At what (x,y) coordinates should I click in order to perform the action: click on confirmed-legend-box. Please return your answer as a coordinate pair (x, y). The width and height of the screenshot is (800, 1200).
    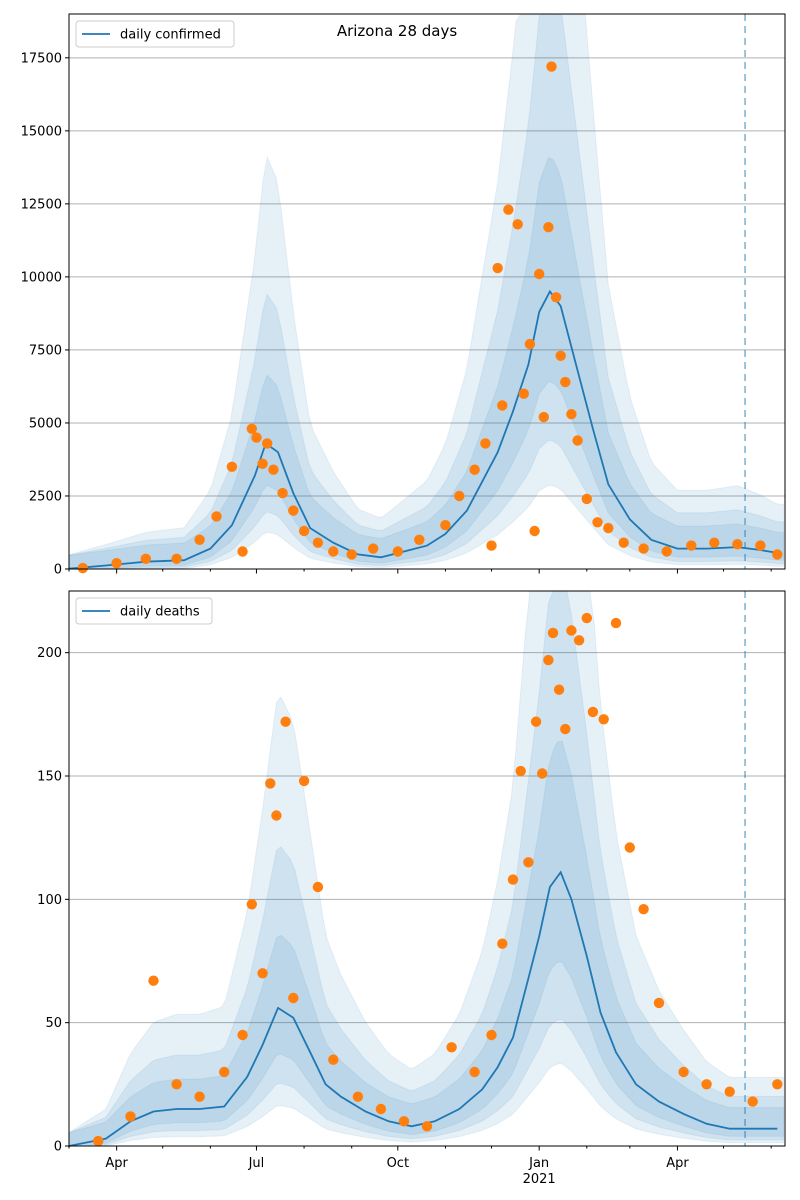
    Looking at the image, I should click on (155, 34).